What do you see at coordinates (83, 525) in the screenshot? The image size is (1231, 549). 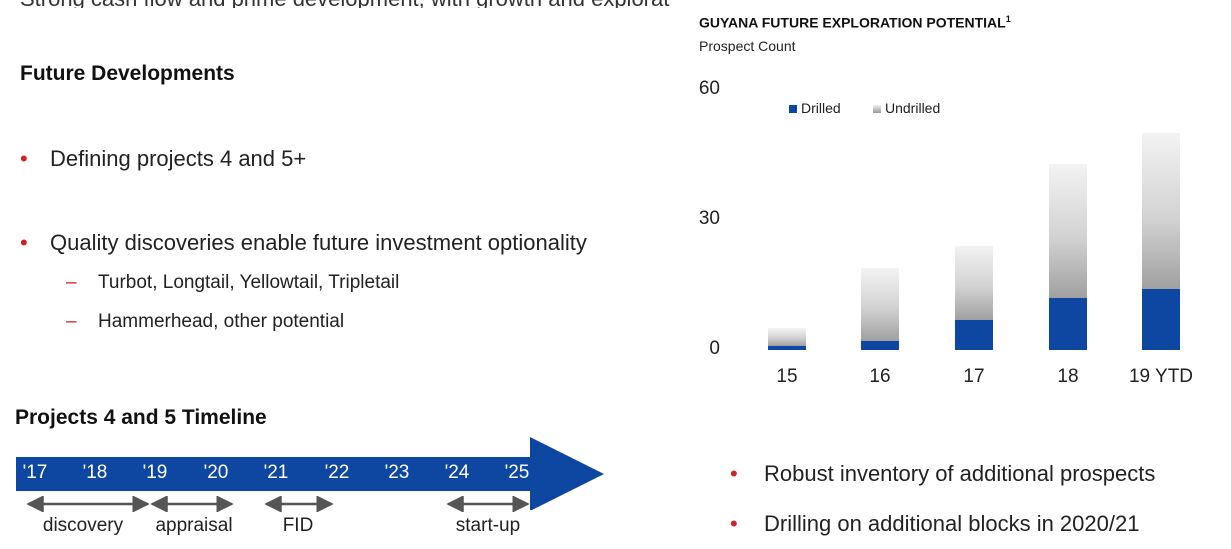 I see `phase-label-discovery: discovery` at bounding box center [83, 525].